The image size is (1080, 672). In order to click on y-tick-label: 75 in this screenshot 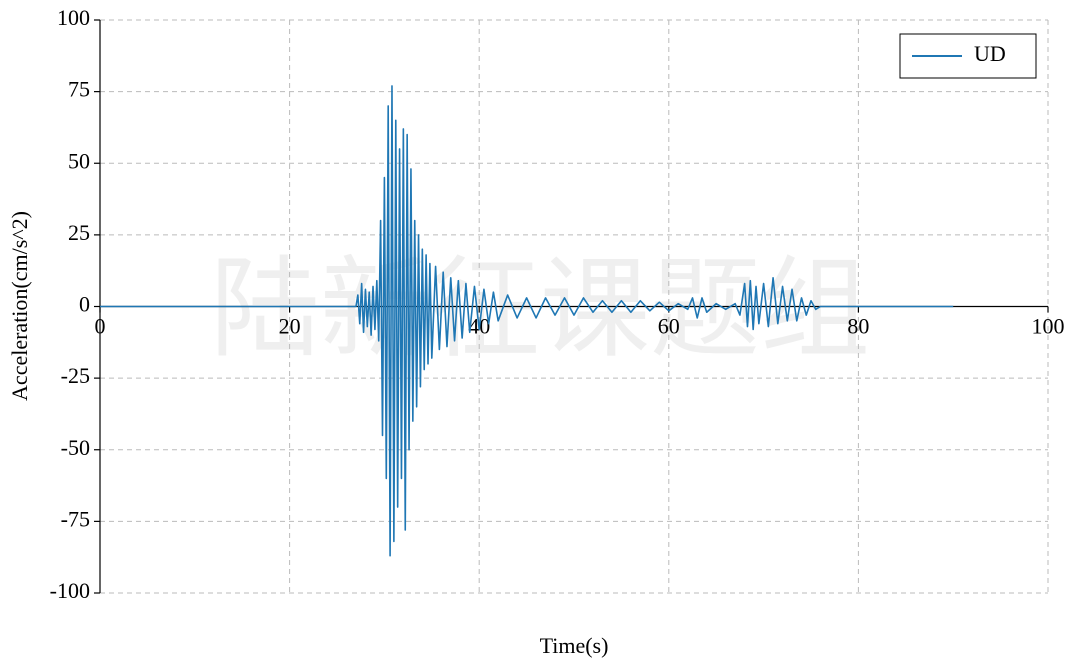, I will do `click(79, 89)`.